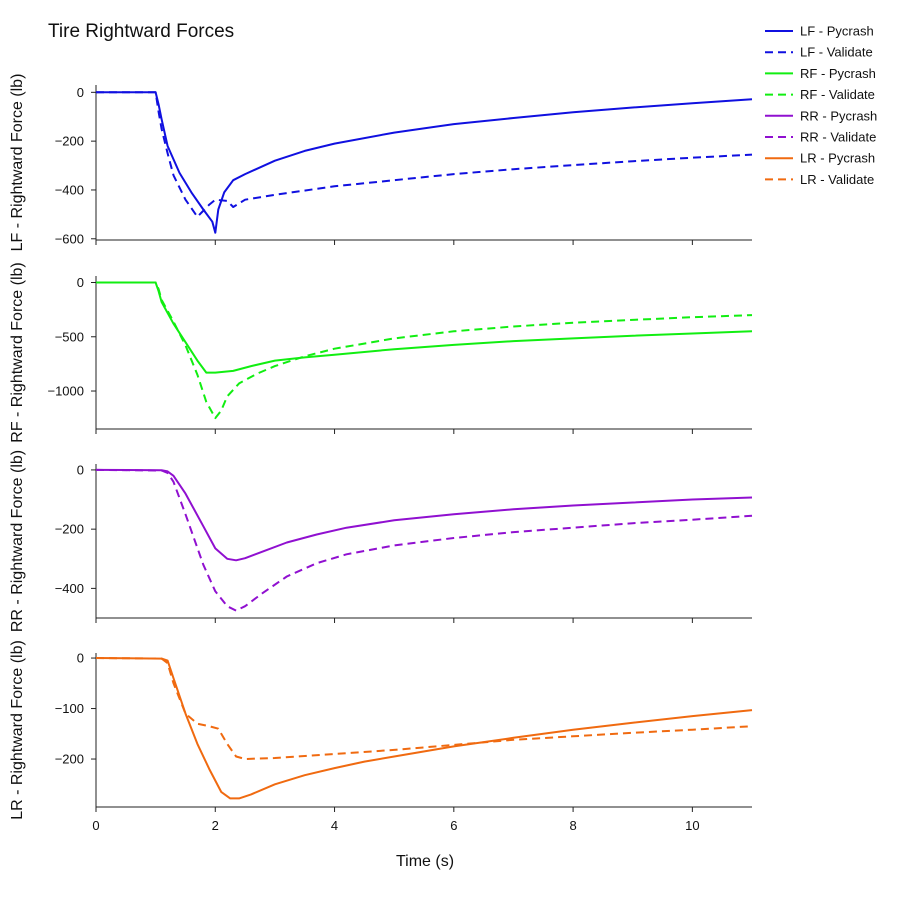 The height and width of the screenshot is (897, 910). What do you see at coordinates (453, 825) in the screenshot?
I see `x-tick-label: 6` at bounding box center [453, 825].